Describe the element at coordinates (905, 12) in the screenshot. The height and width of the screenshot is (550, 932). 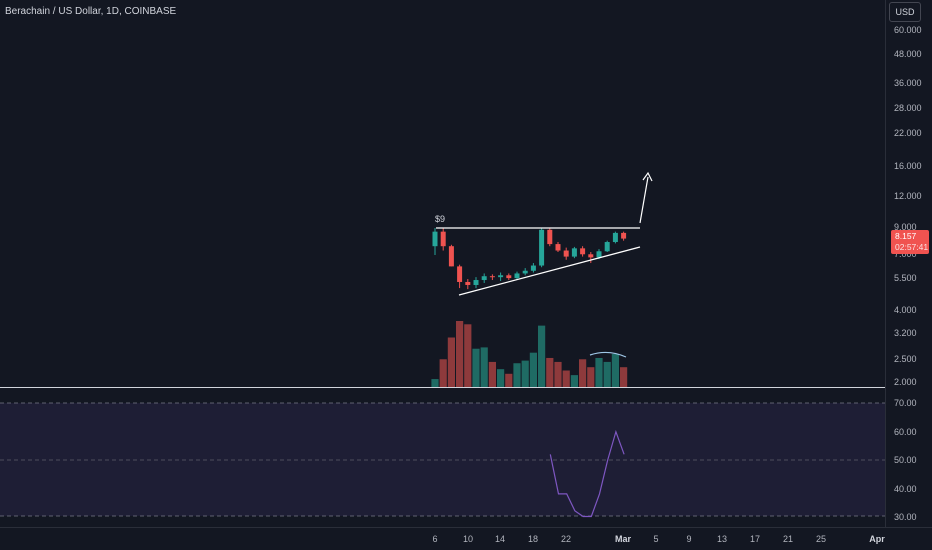
I see `currency-button: USD` at that location.